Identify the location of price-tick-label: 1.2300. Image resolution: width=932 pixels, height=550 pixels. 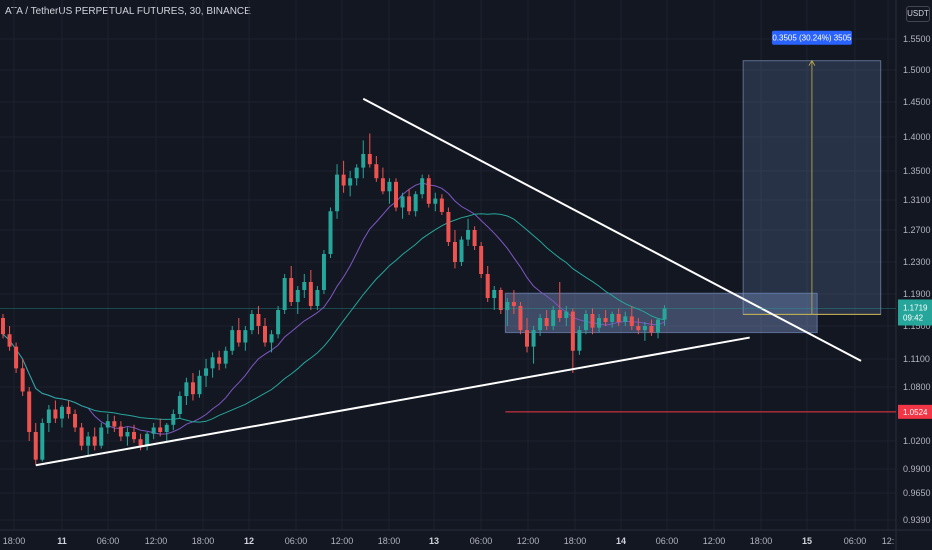
(917, 262).